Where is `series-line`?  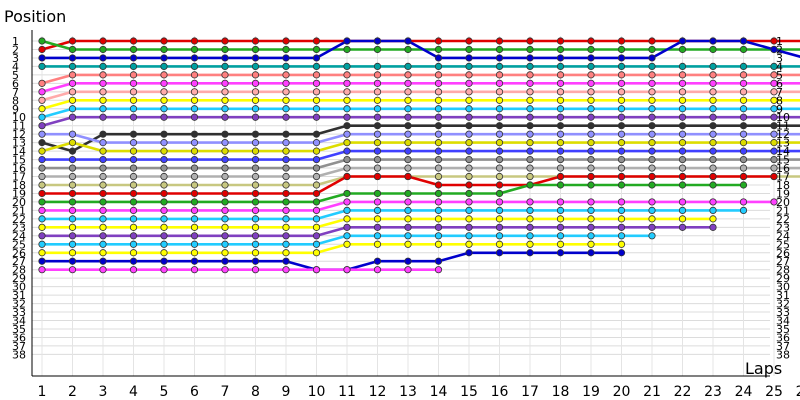 series-line is located at coordinates (420, 147).